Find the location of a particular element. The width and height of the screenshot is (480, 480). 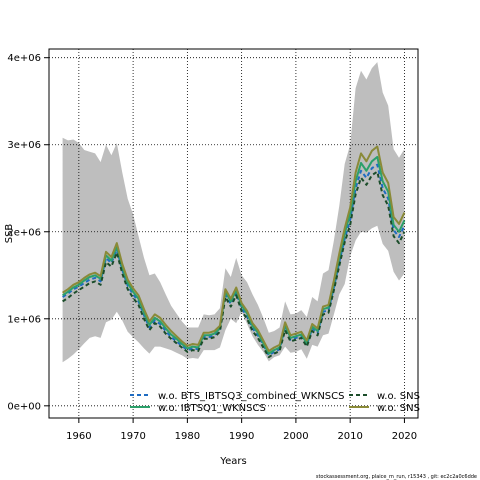

y-tick-label: 1e+06 is located at coordinates (24, 319).